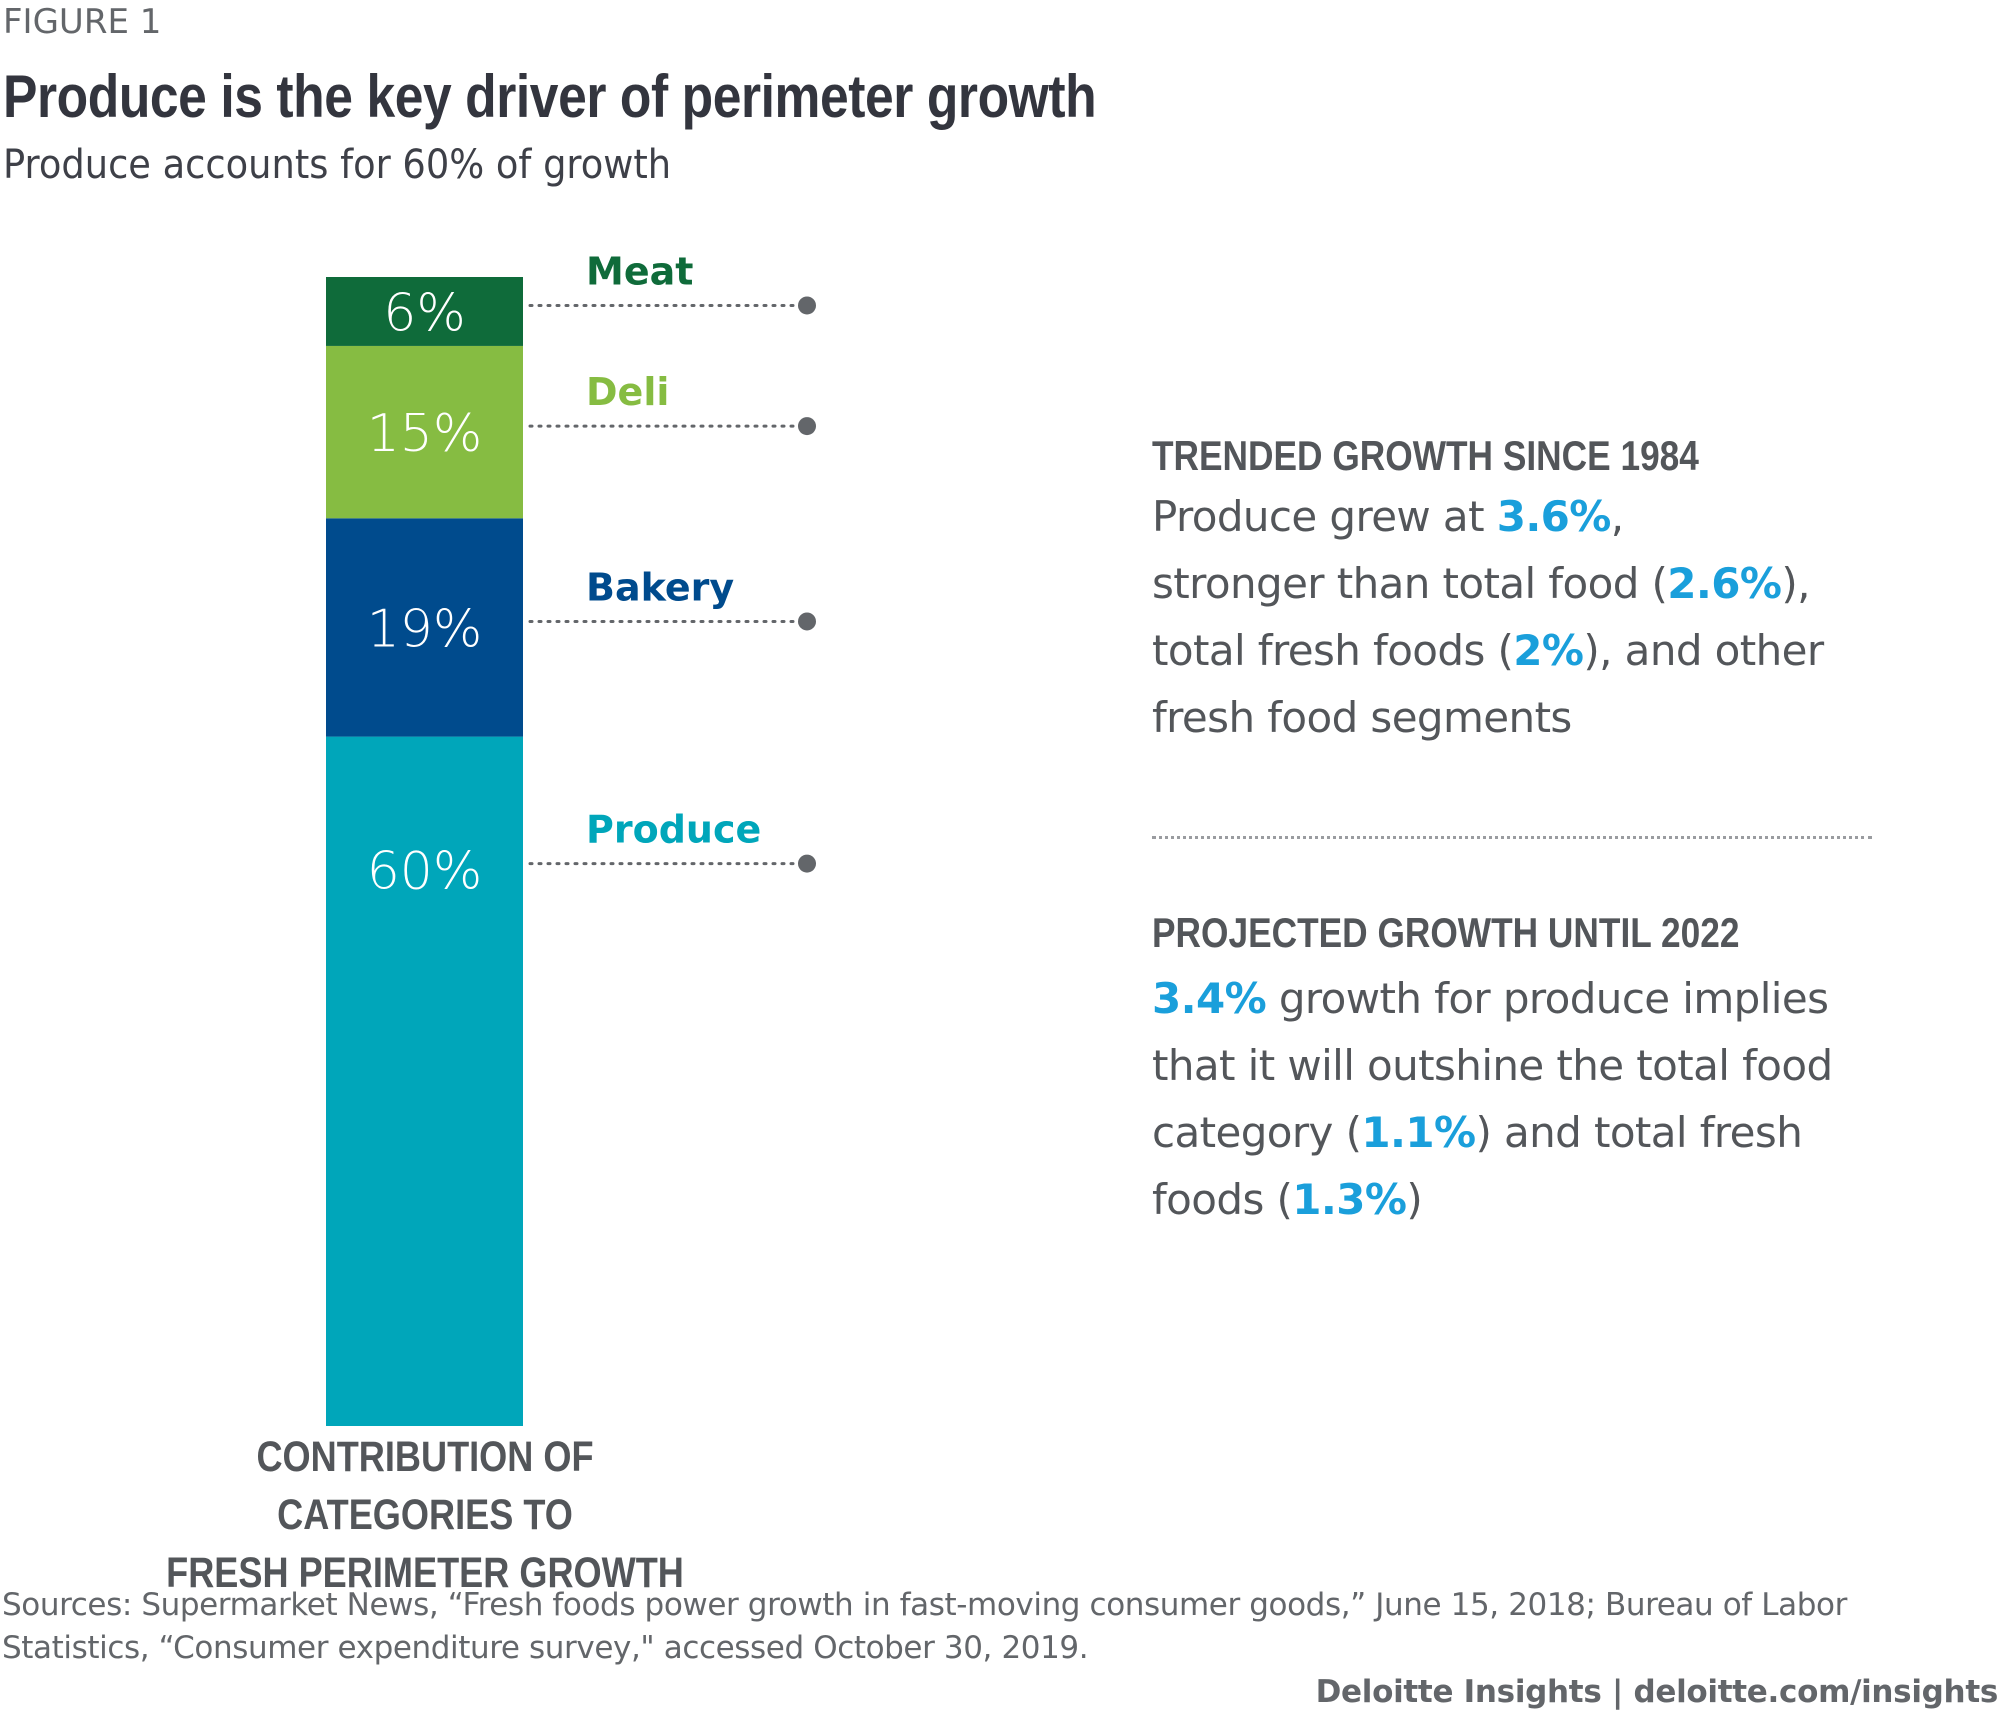  I want to click on projected-body-line: that it will outshine the total food, so click(1532, 1065).